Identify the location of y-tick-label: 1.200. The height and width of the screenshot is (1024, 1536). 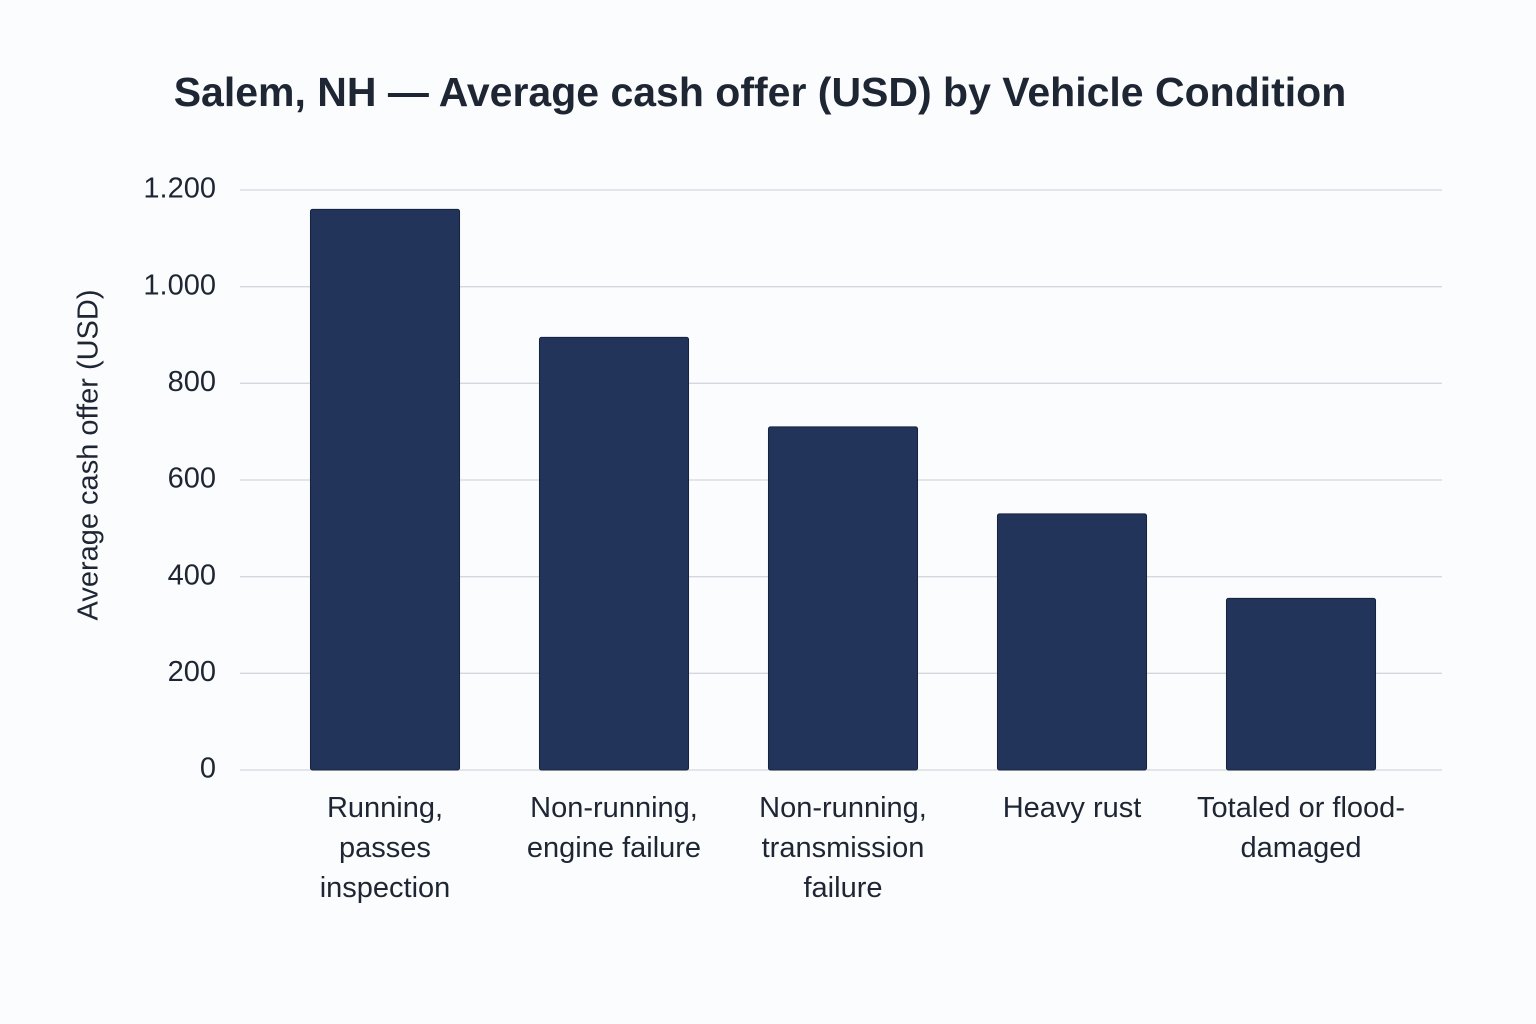
(179, 189).